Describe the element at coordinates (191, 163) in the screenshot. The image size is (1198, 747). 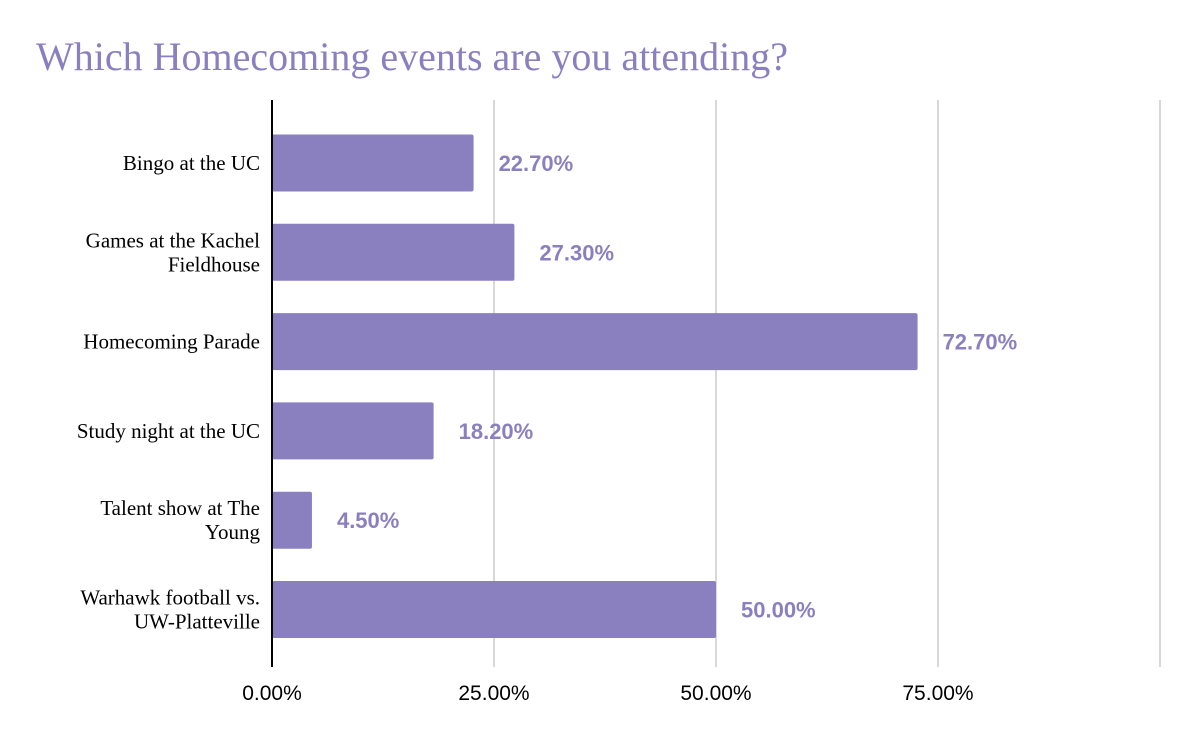
I see `category-label: Bingo at the UC` at that location.